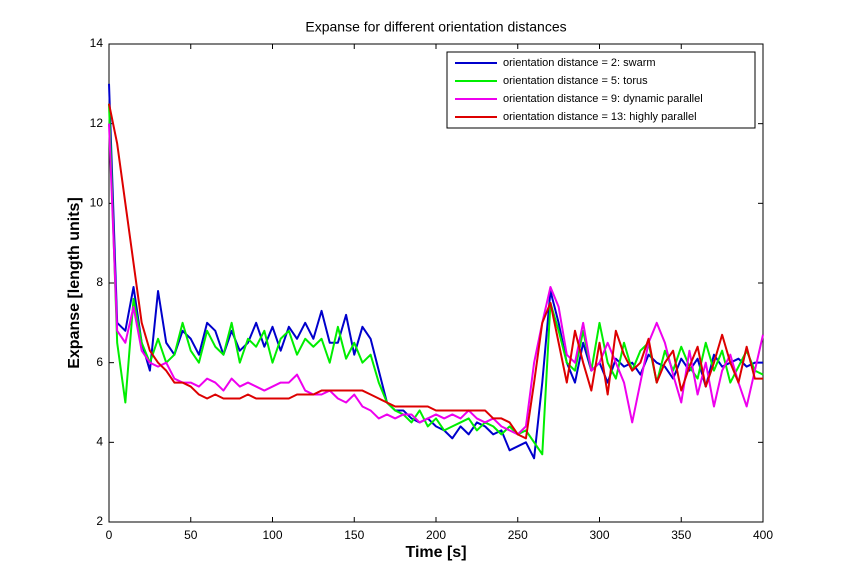 The width and height of the screenshot is (842, 588). Describe the element at coordinates (97, 43) in the screenshot. I see `y-tick-label: 14` at that location.